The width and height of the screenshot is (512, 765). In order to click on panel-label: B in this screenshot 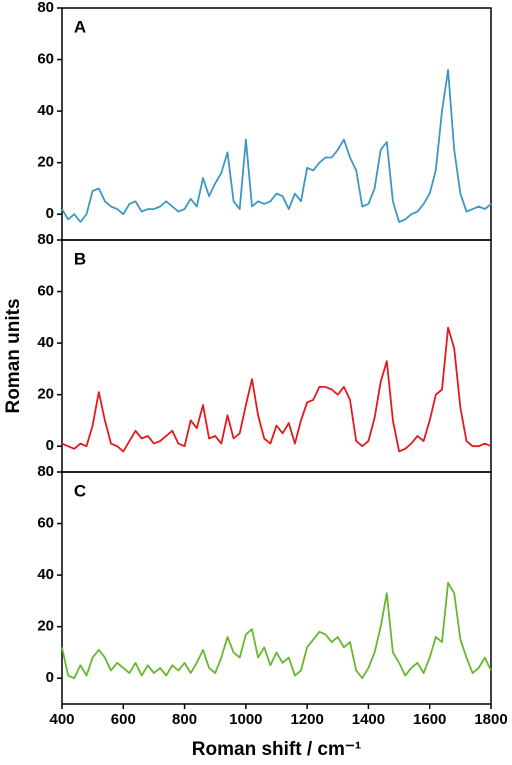, I will do `click(80, 258)`.